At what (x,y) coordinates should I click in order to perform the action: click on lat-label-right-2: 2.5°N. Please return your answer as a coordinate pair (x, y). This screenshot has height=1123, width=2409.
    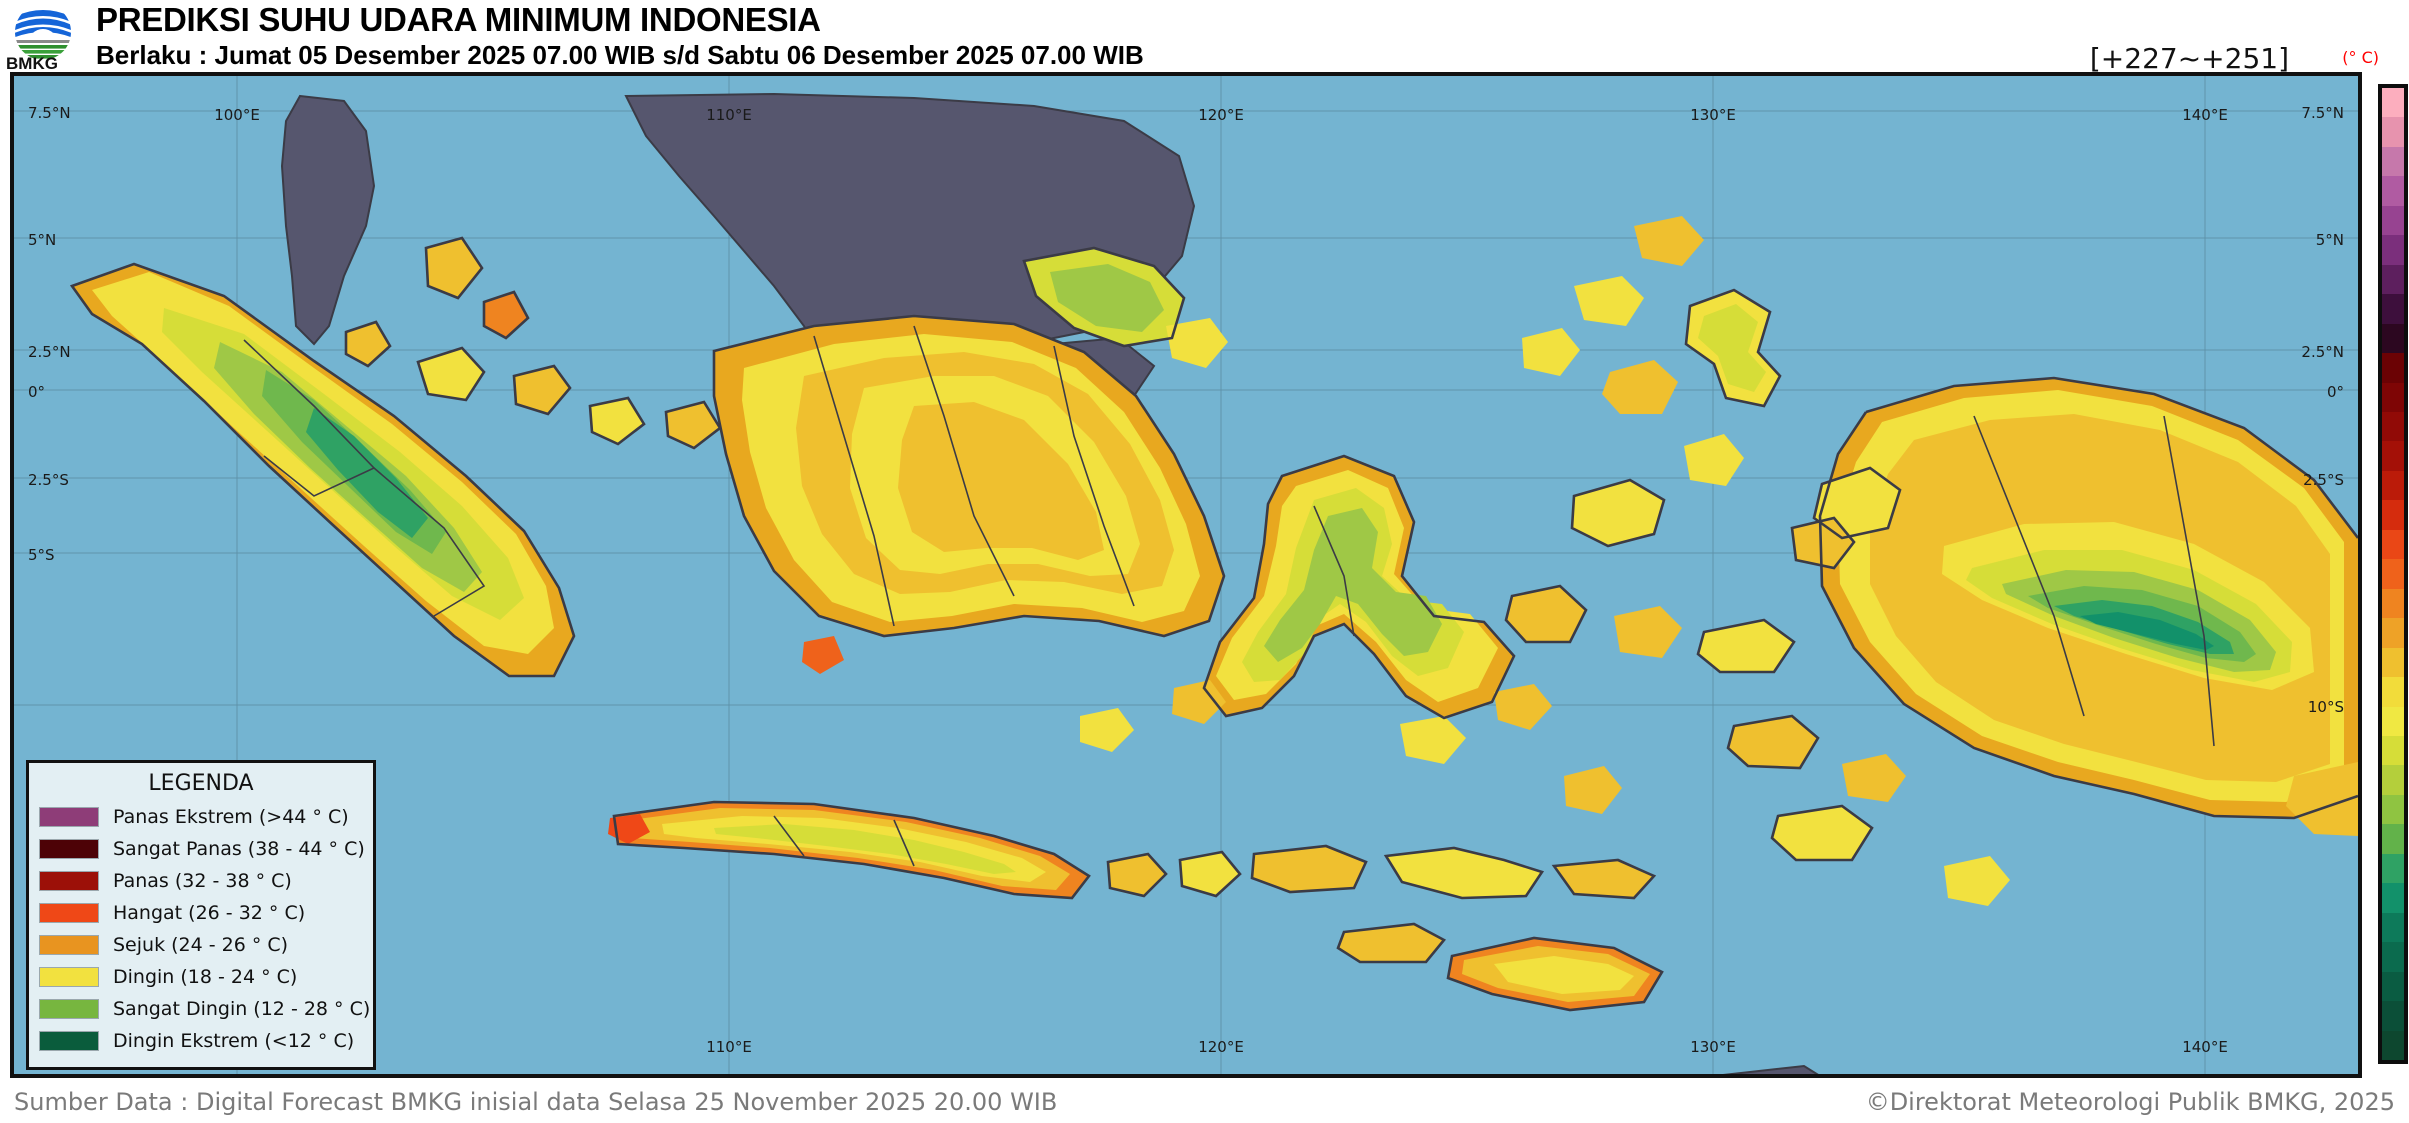
    Looking at the image, I should click on (2322, 352).